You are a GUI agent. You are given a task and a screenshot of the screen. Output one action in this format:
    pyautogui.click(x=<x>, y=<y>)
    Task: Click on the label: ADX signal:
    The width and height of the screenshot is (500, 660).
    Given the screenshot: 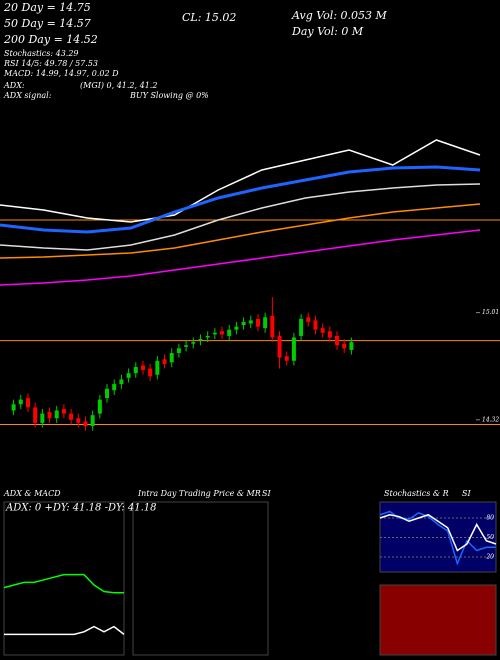 What is the action you would take?
    pyautogui.click(x=27, y=95)
    